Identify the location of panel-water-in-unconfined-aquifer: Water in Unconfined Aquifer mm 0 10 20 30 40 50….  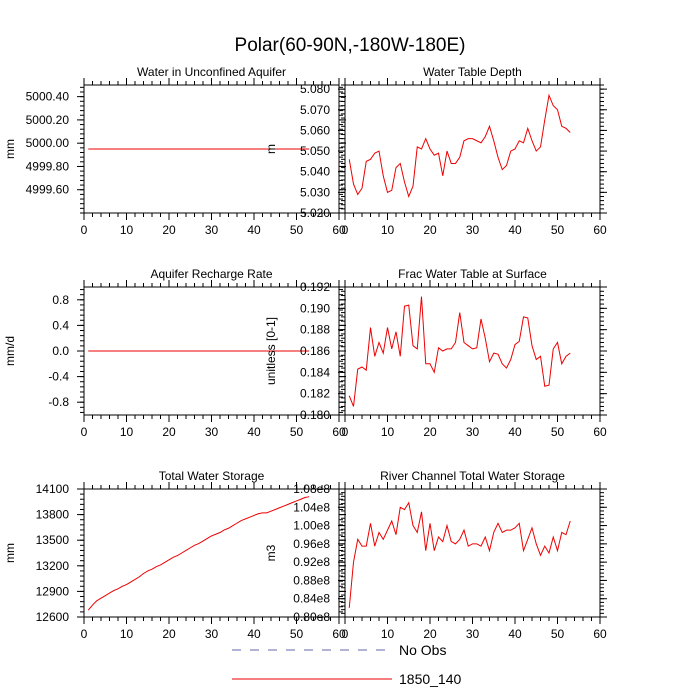
(174, 151).